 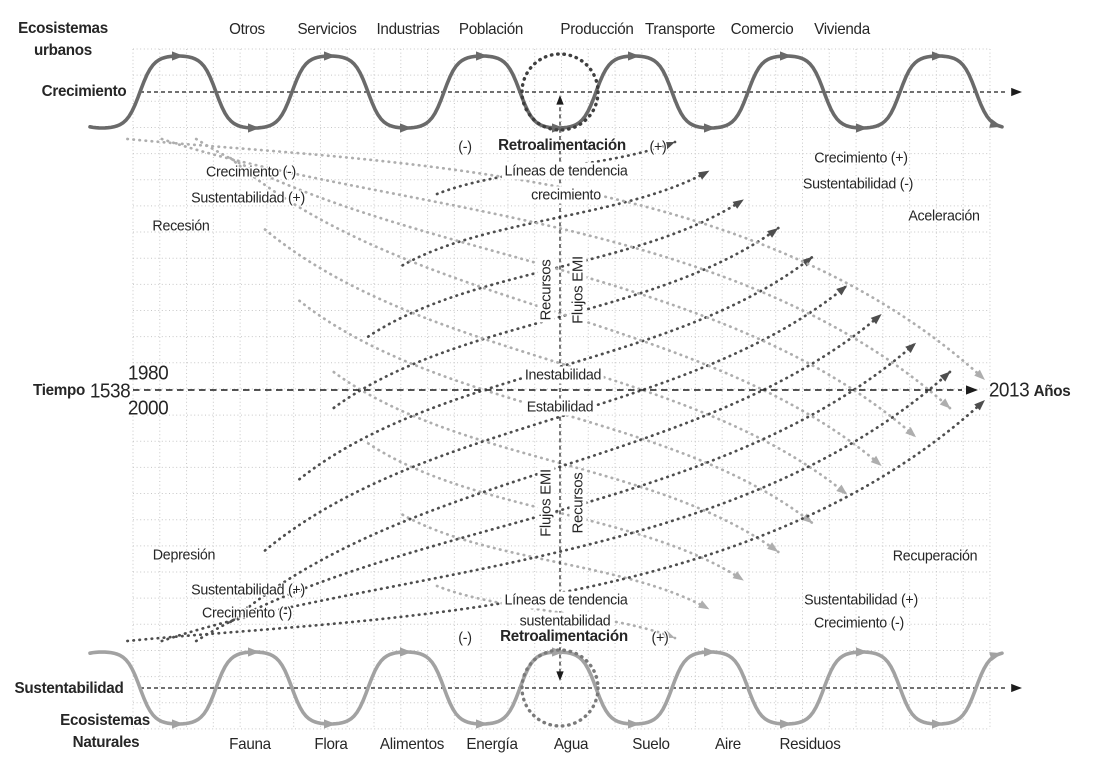 I want to click on natural-sector-alimentos: Alimentos, so click(x=412, y=744).